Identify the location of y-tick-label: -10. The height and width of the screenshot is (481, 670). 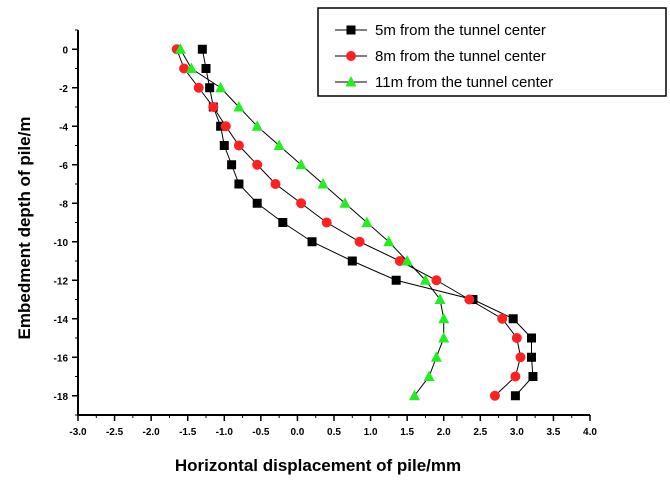
(61, 243).